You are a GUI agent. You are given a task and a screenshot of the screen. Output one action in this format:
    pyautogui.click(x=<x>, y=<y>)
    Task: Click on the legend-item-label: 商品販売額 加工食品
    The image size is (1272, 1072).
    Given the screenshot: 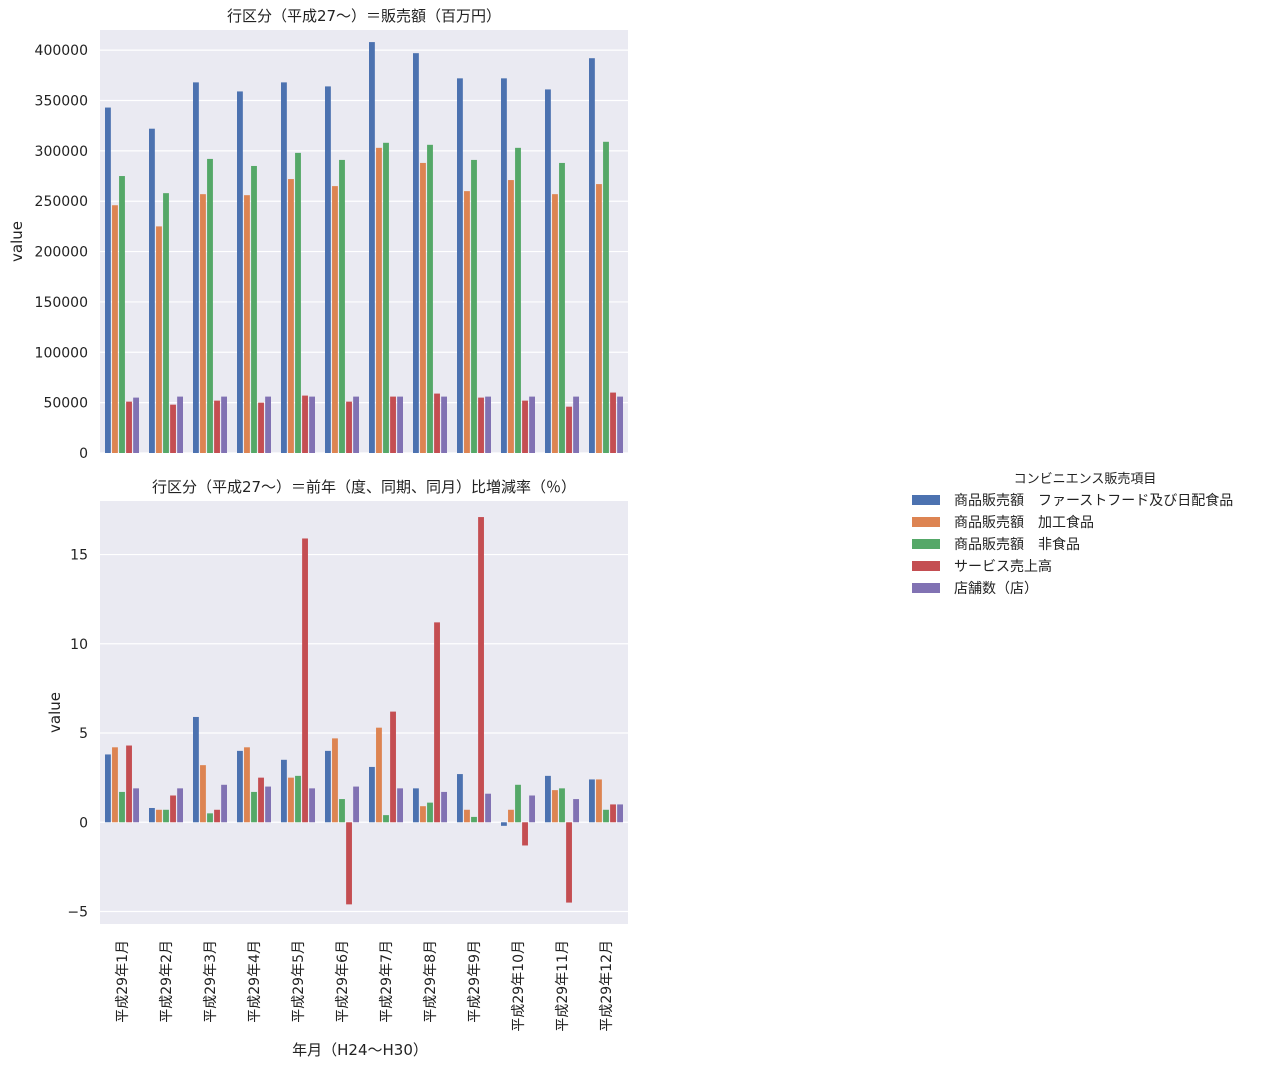 What is the action you would take?
    pyautogui.click(x=1024, y=522)
    